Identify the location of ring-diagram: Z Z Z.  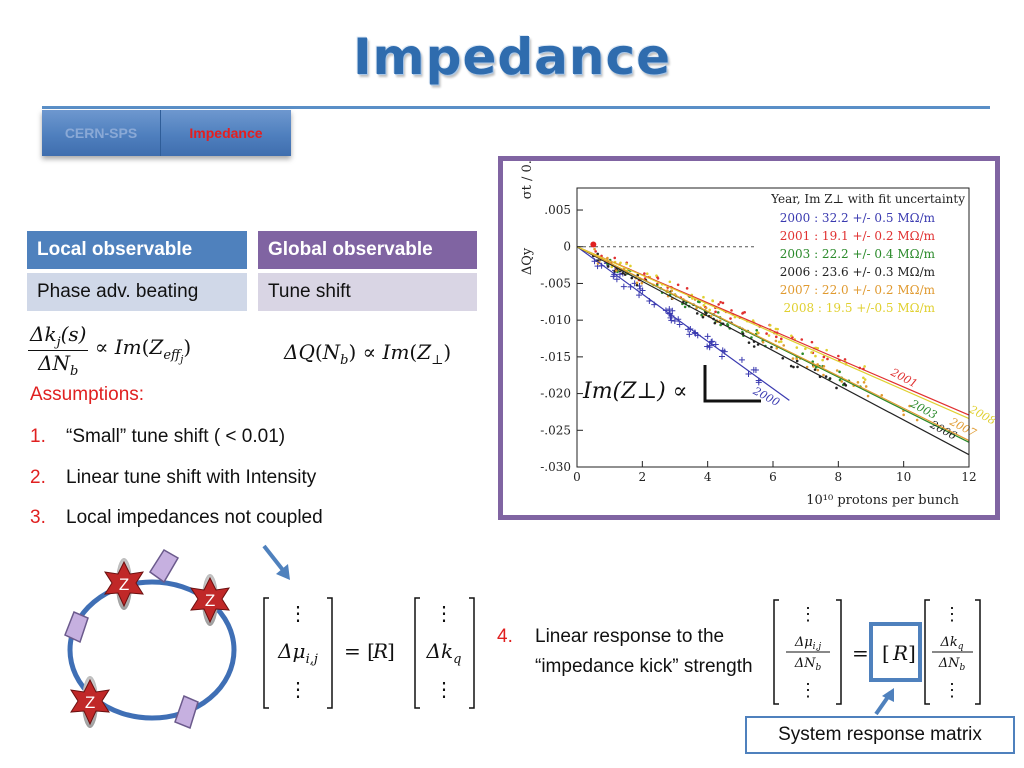
(150, 638).